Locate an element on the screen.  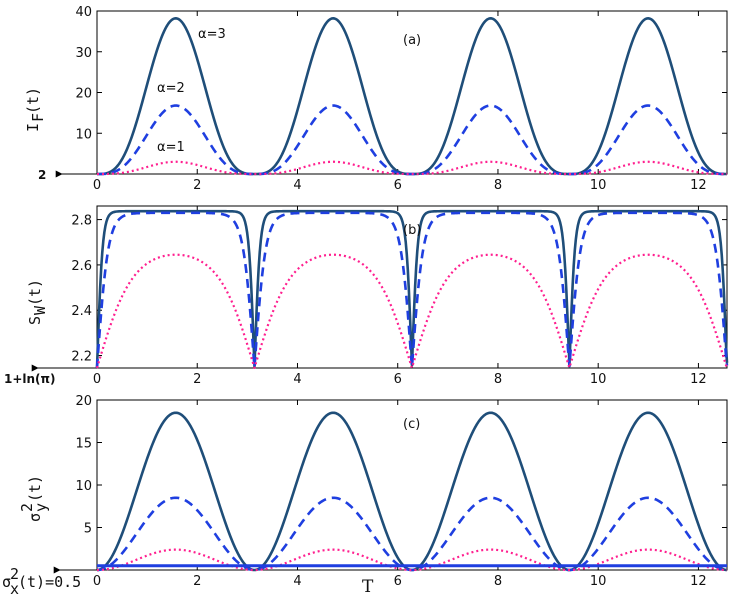
ylabel-a: I F (t) is located at coordinates (35, 109).